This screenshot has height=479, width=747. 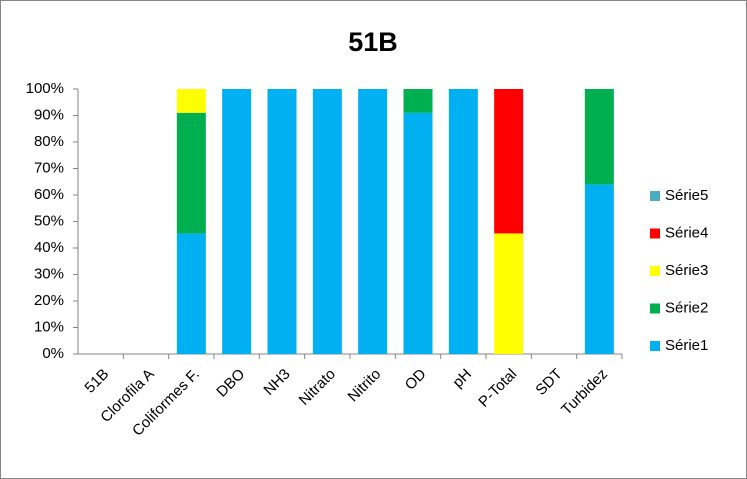 I want to click on legend-label: Série4, so click(x=686, y=232).